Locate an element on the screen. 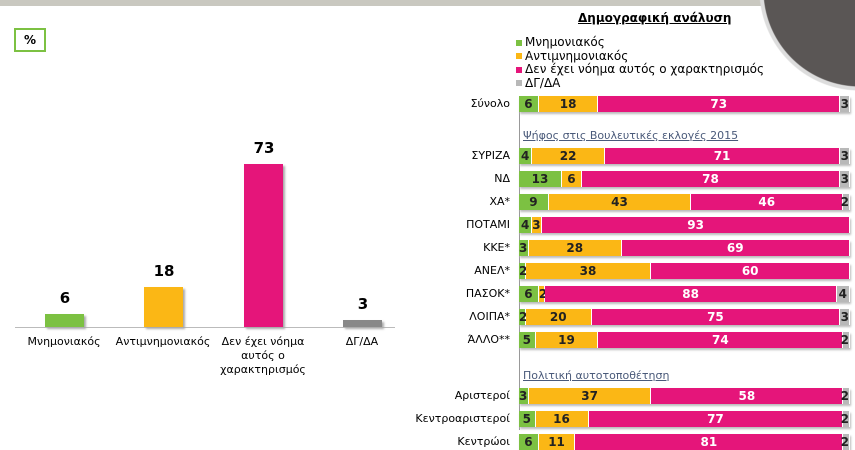  segment-value: 13 is located at coordinates (541, 179).